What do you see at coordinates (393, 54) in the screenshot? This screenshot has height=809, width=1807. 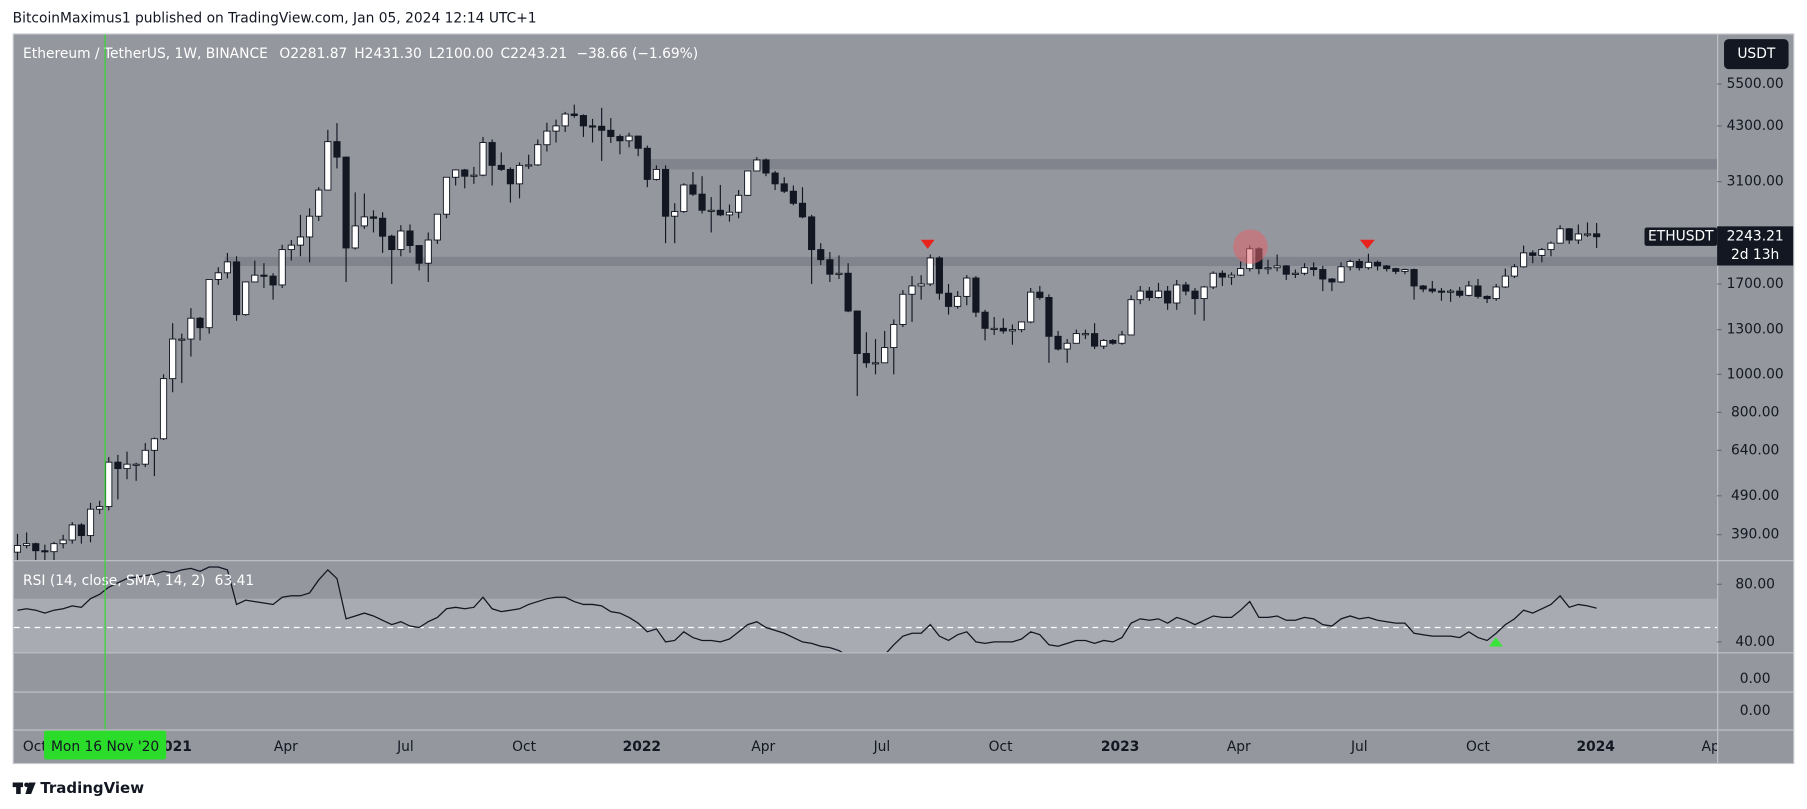 I see `high-value: 2431.30` at bounding box center [393, 54].